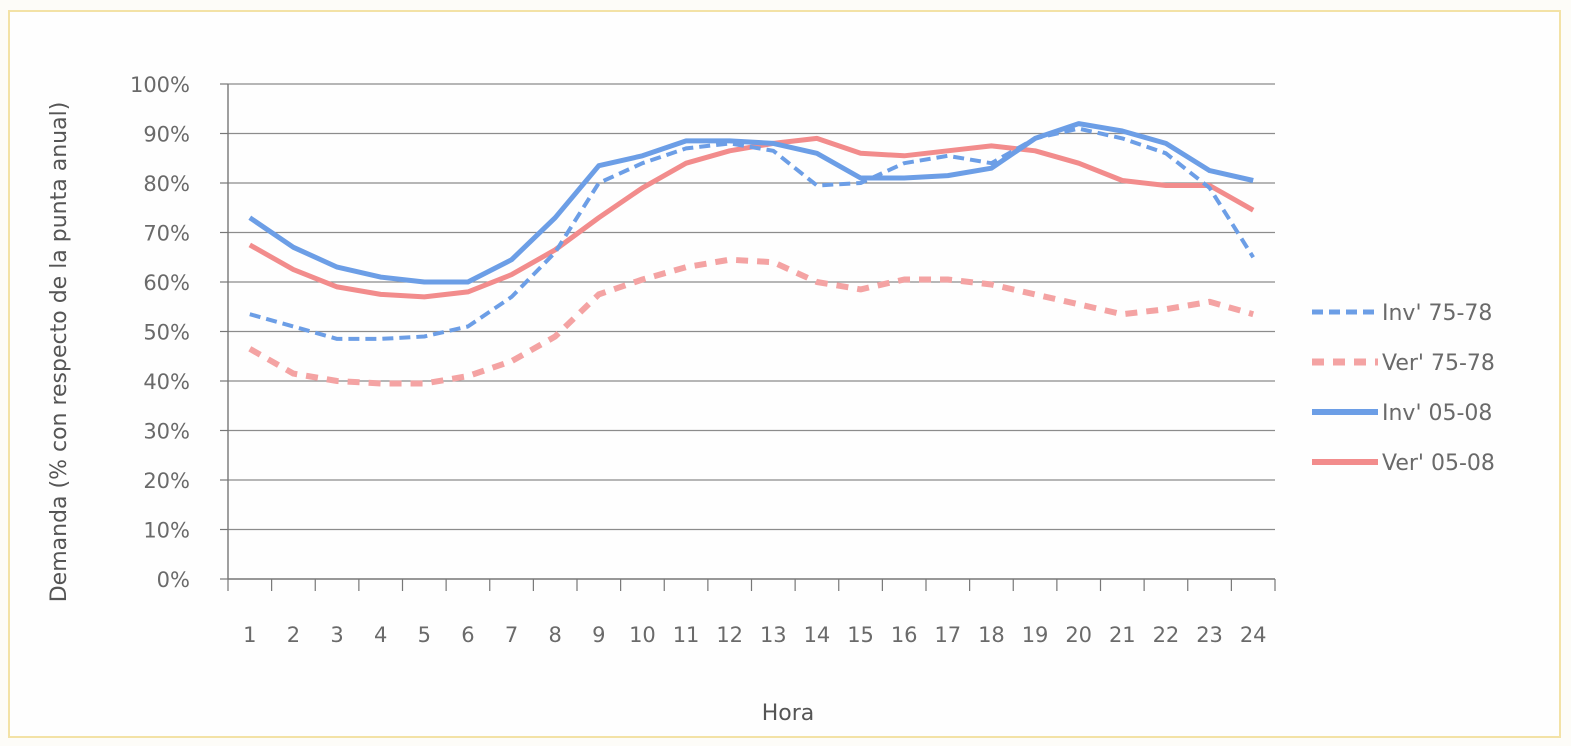 Image resolution: width=1571 pixels, height=746 pixels. I want to click on x-tick-label: 5, so click(424, 635).